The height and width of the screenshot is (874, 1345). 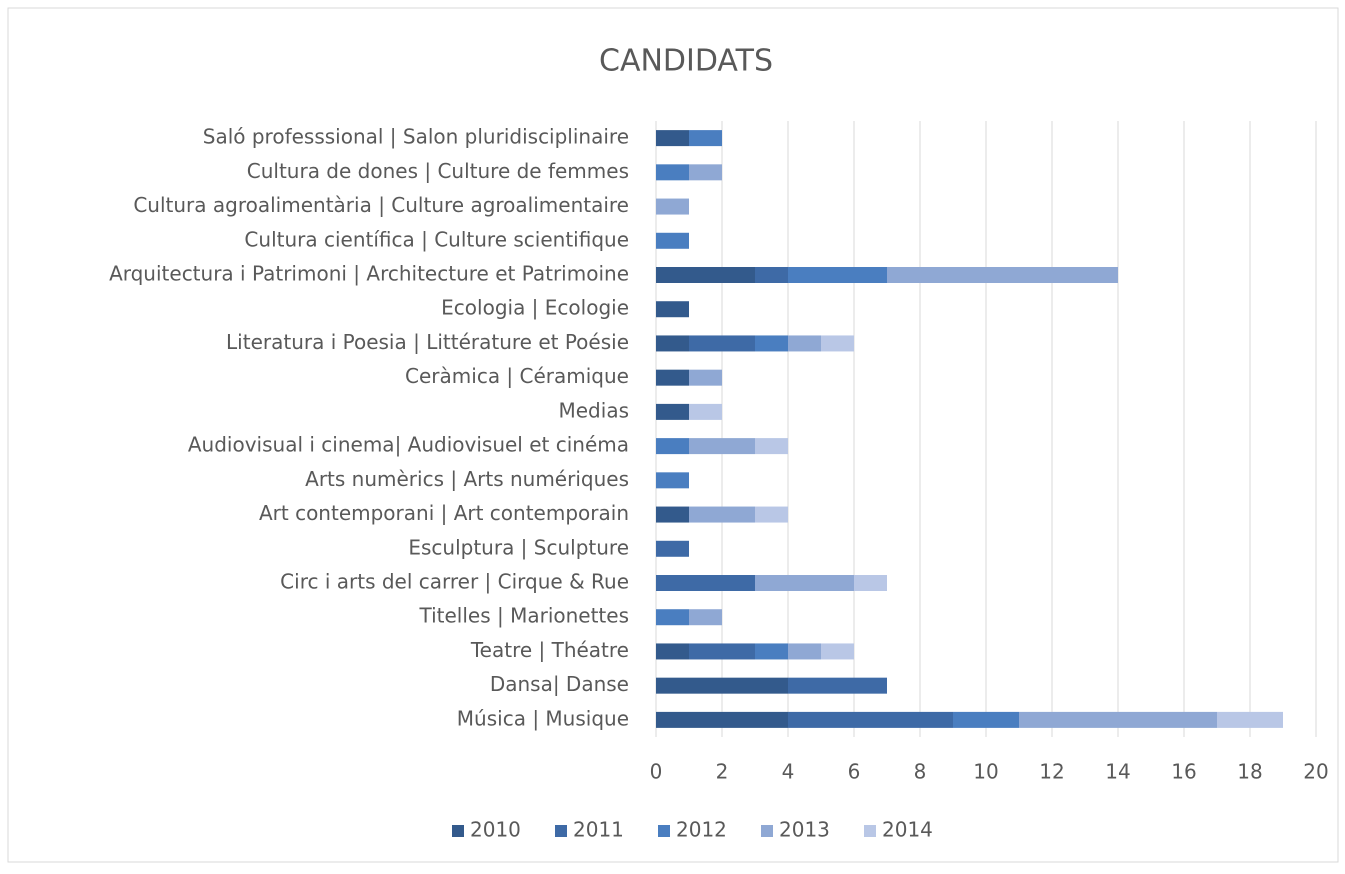 I want to click on y-tick-label: Ceràmica | Céramique, so click(x=517, y=376).